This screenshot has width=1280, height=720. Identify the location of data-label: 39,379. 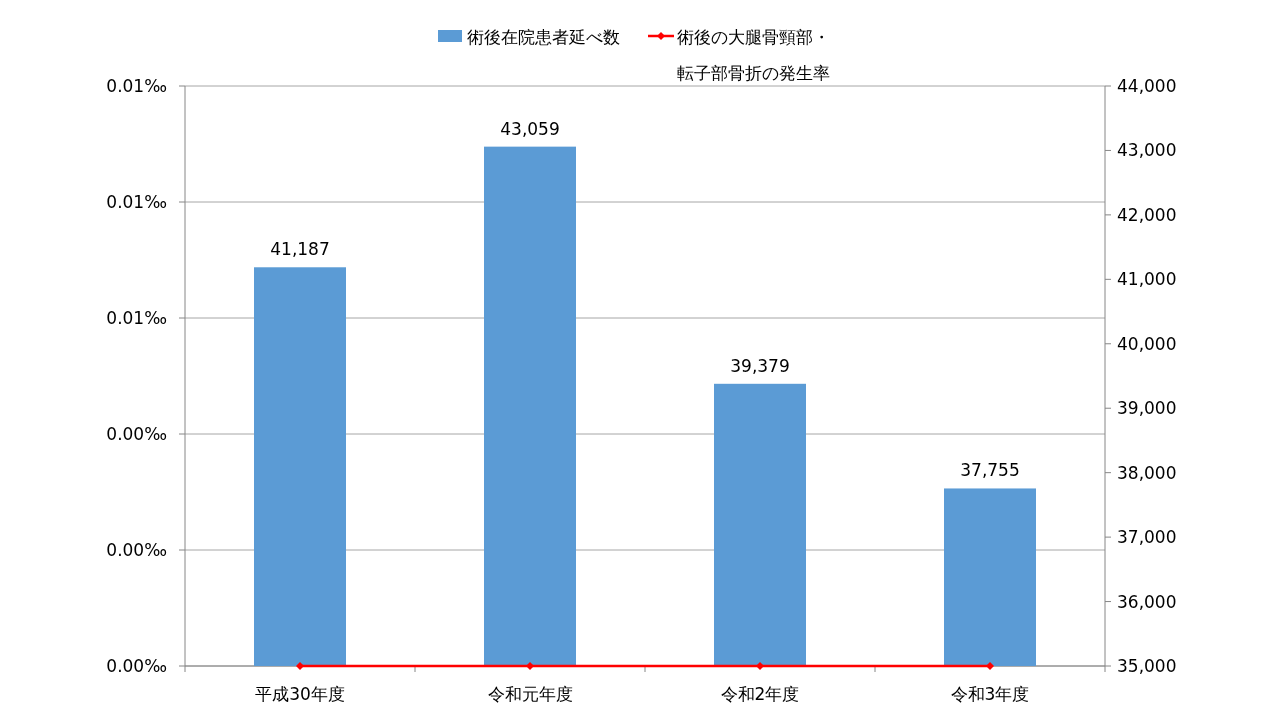
(760, 365).